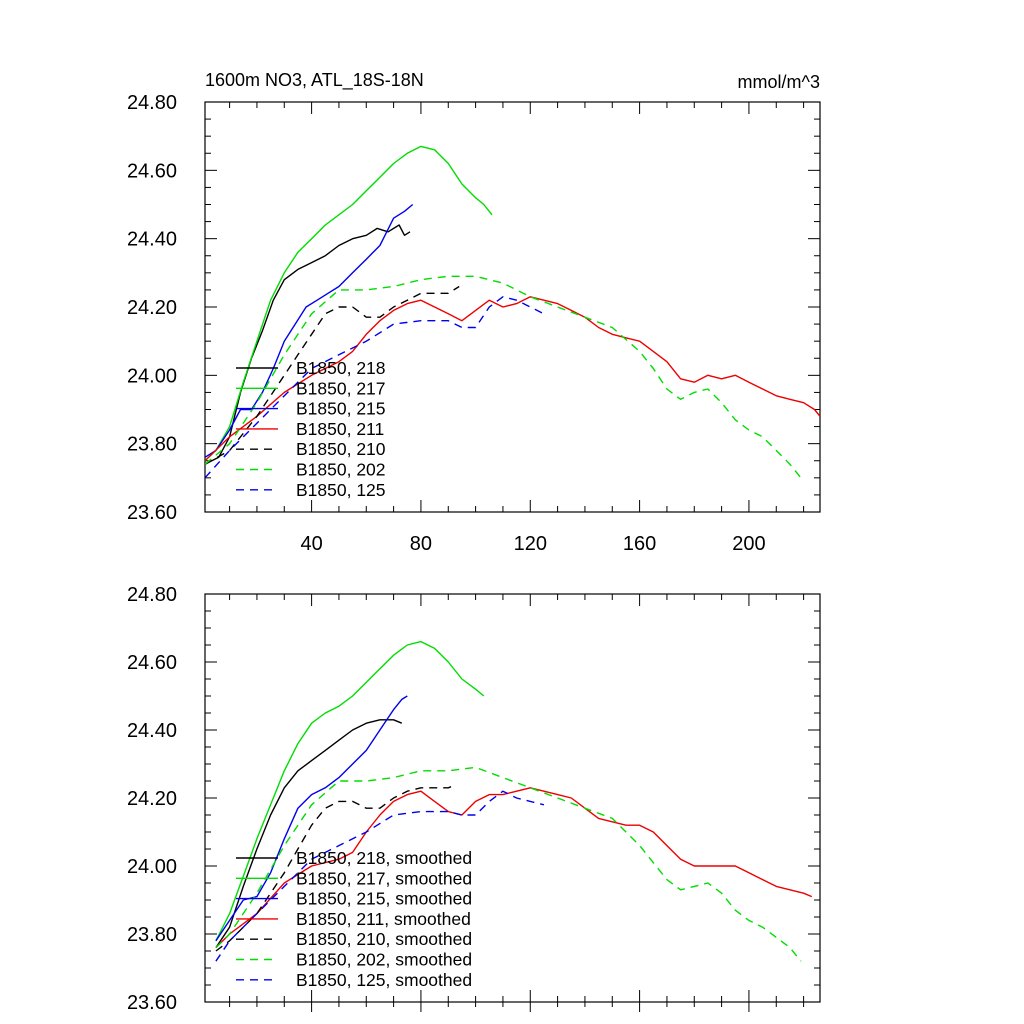  Describe the element at coordinates (384, 980) in the screenshot. I see `legend-label: B1850, 125, smoothed` at that location.